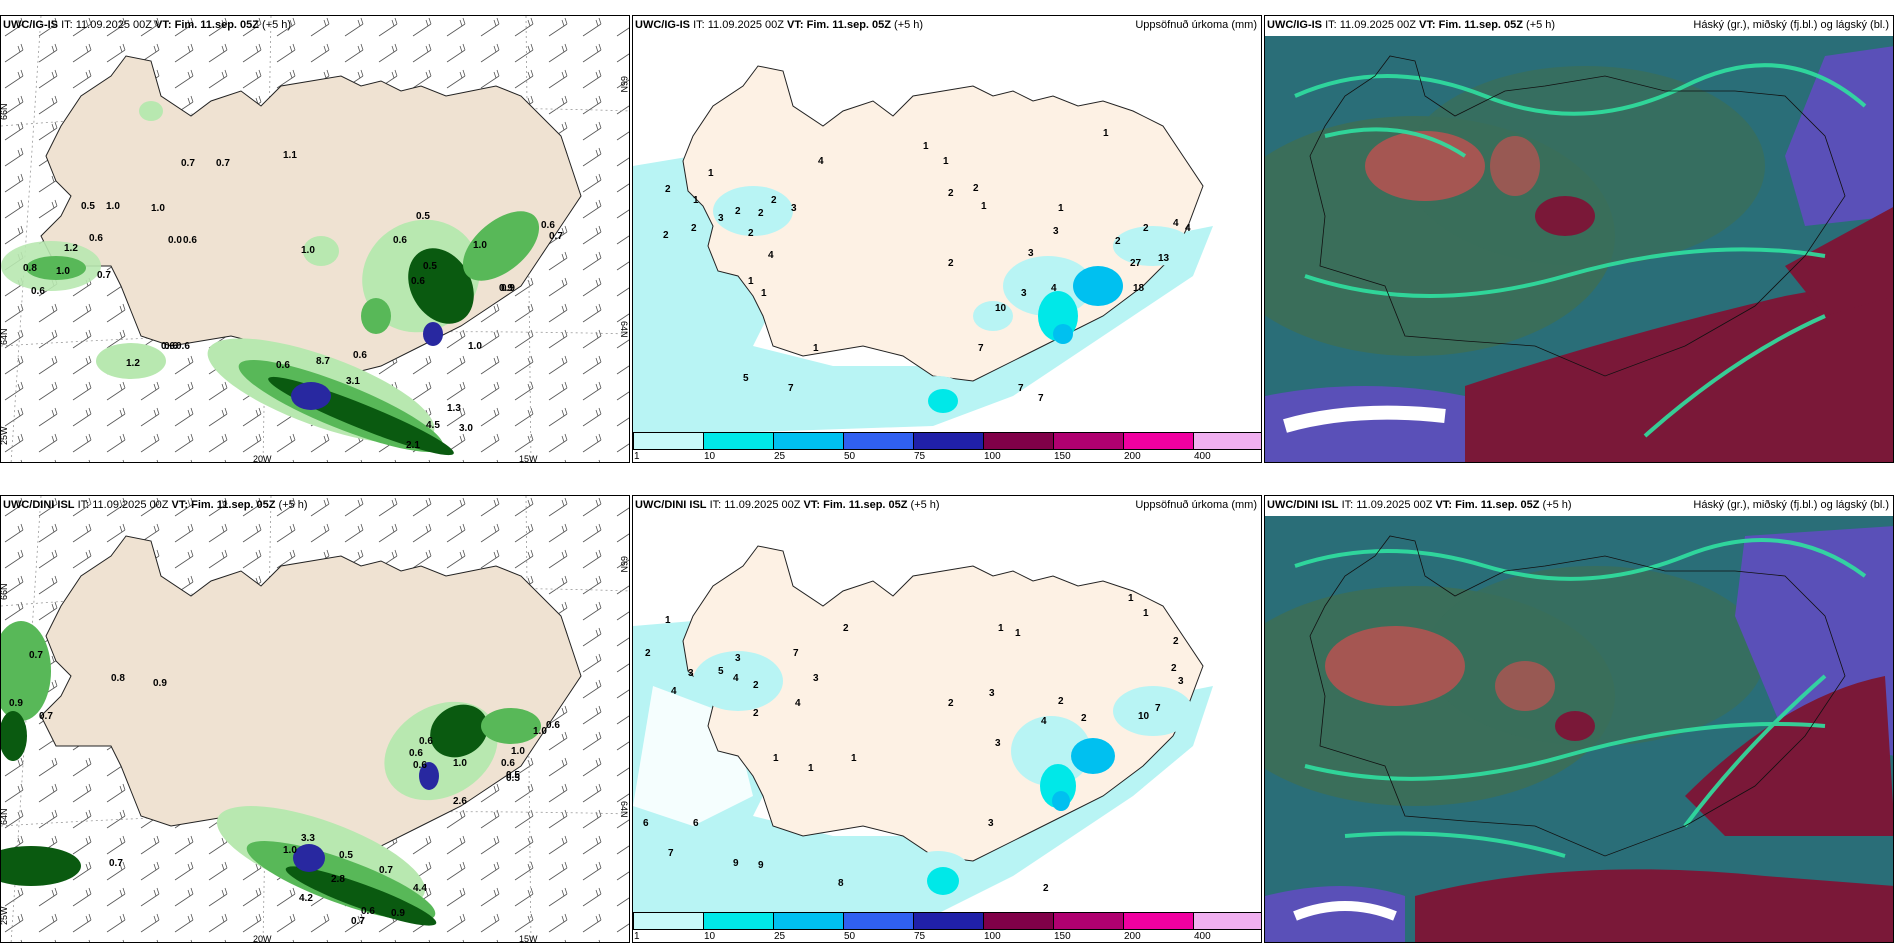 This screenshot has width=1900, height=950. What do you see at coordinates (1132, 936) in the screenshot?
I see `colorbar-label: 200` at bounding box center [1132, 936].